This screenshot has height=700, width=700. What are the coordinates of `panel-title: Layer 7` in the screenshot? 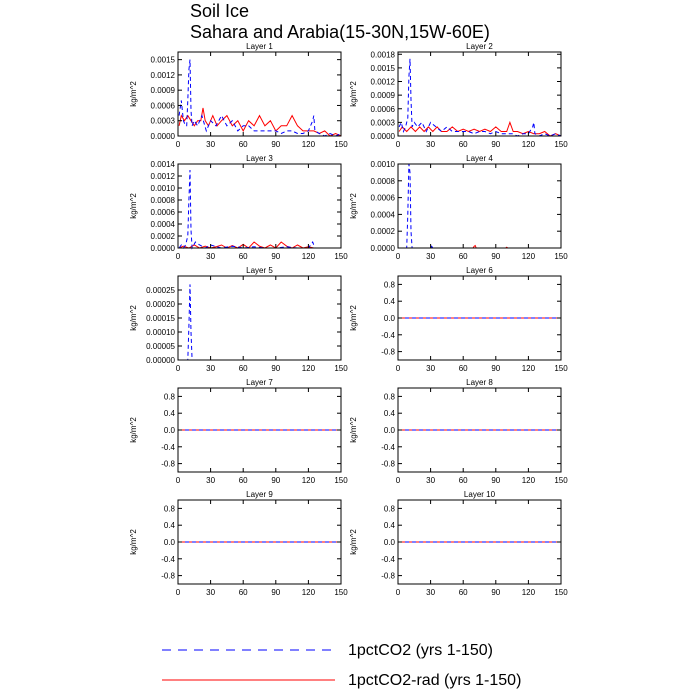 It's located at (259, 382).